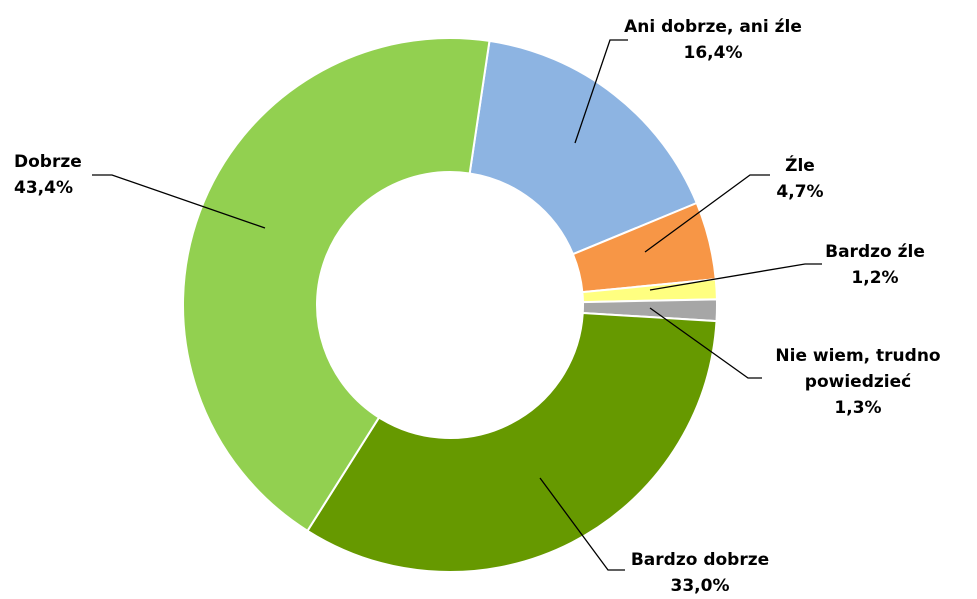  What do you see at coordinates (43, 188) in the screenshot?
I see `slice-value-label: 43,4%` at bounding box center [43, 188].